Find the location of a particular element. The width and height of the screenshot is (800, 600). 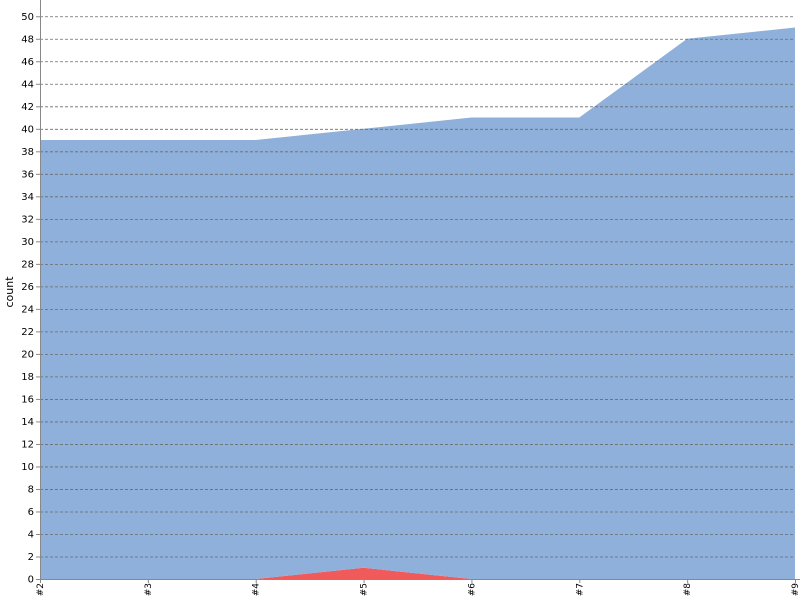

x-tick-label: #7 is located at coordinates (580, 589).